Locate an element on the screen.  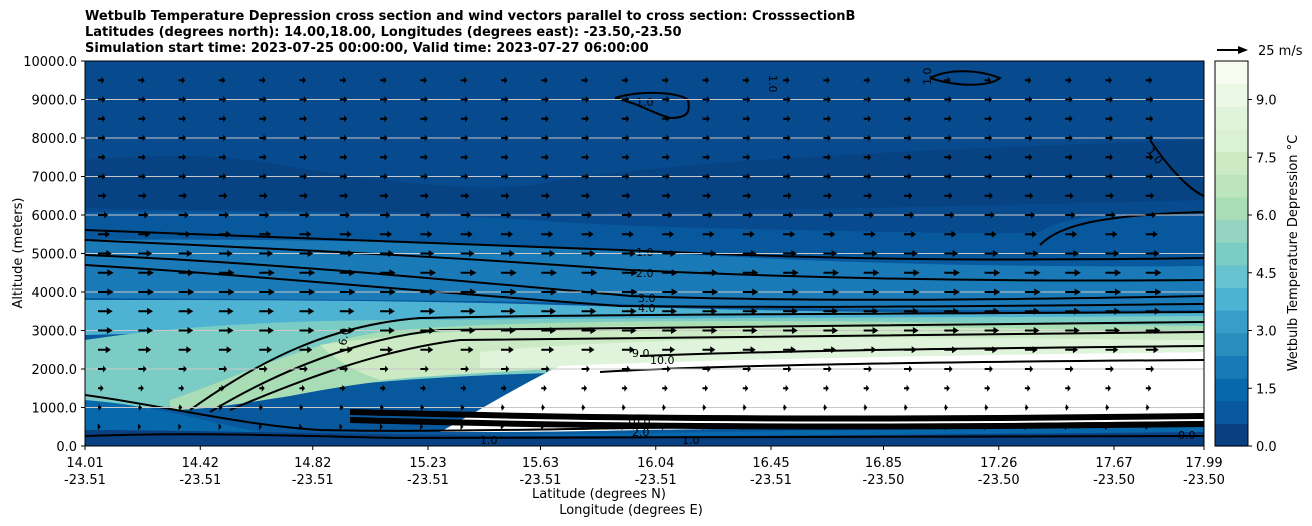
colorbar-frame is located at coordinates (1231, 253).